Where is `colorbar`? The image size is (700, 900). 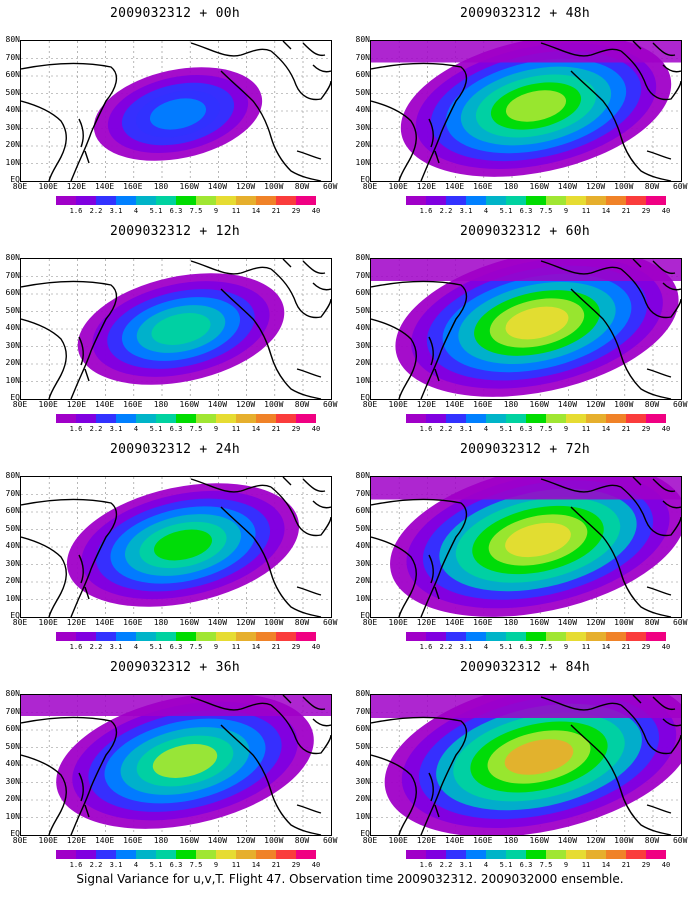
colorbar is located at coordinates (186, 418).